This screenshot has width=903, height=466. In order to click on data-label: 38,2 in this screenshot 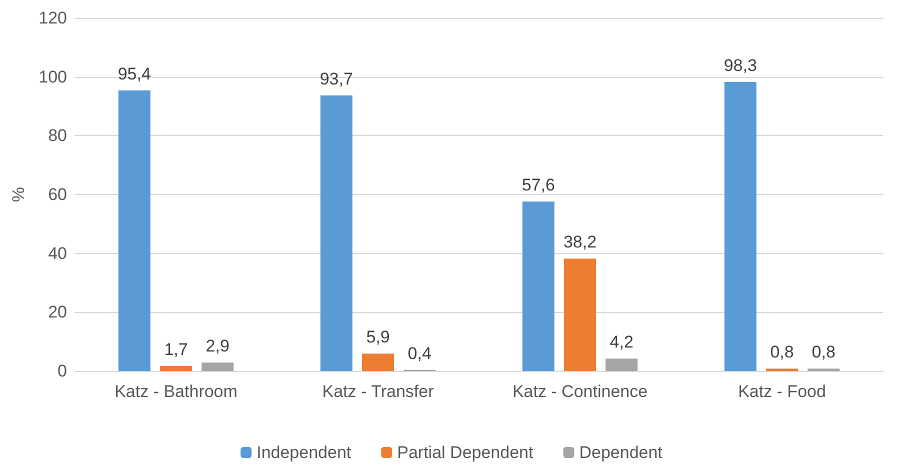, I will do `click(580, 242)`.